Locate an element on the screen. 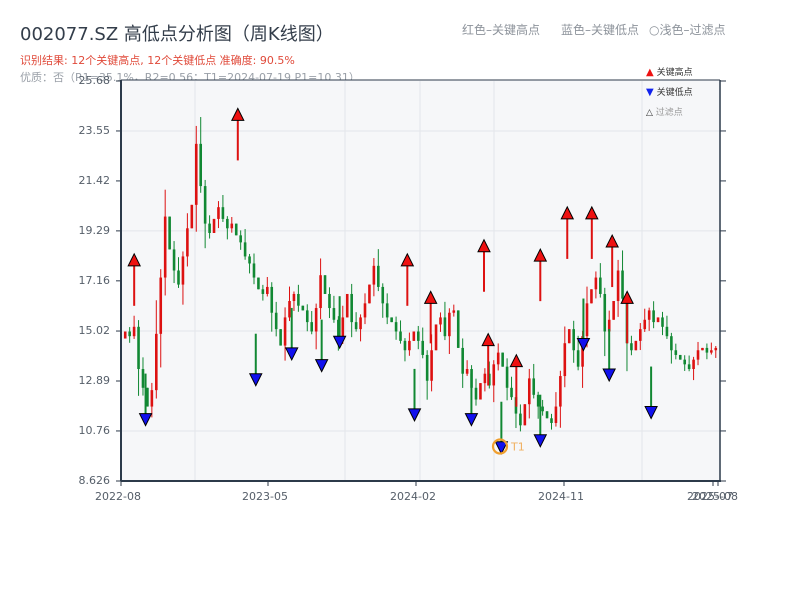  x-tick-label: 2025-07 is located at coordinates (710, 496).